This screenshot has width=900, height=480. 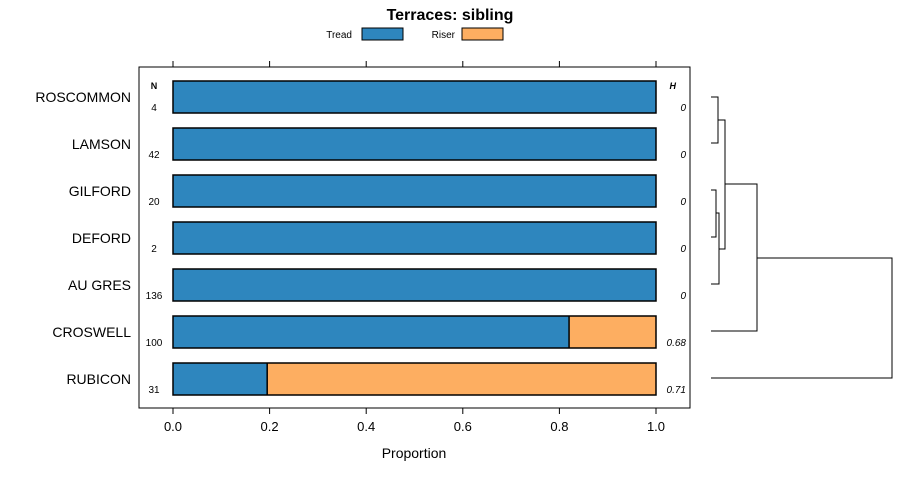 I want to click on chart-title: Terraces: sibling, so click(x=450, y=15).